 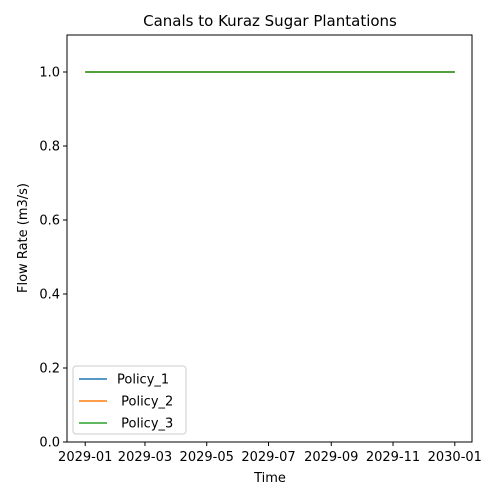 What do you see at coordinates (455, 457) in the screenshot?
I see `x-tick-label: 2030-01` at bounding box center [455, 457].